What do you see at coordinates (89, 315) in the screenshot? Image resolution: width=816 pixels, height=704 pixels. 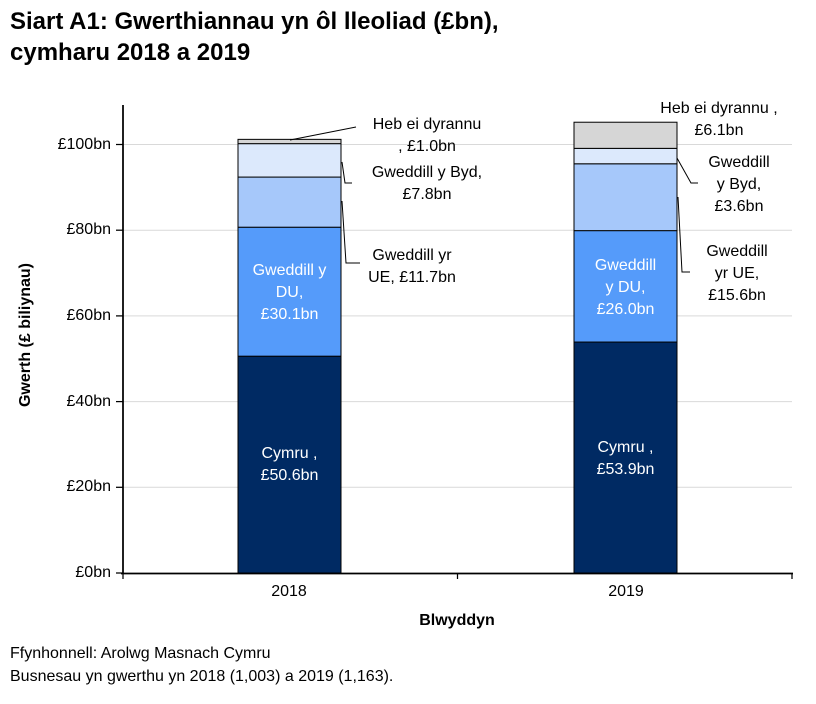 I see `y-tick-label-60: £60bn` at bounding box center [89, 315].